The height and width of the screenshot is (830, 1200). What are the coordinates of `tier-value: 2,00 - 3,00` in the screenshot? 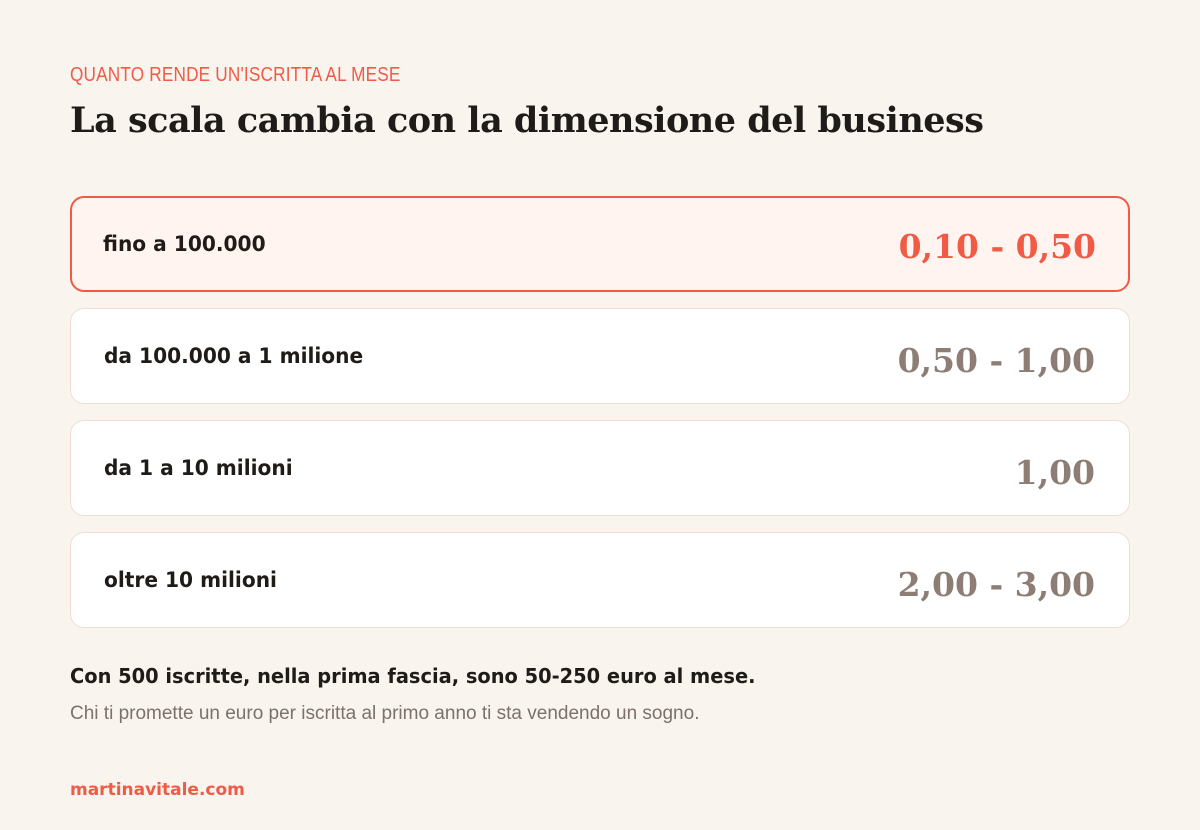 It's located at (996, 584).